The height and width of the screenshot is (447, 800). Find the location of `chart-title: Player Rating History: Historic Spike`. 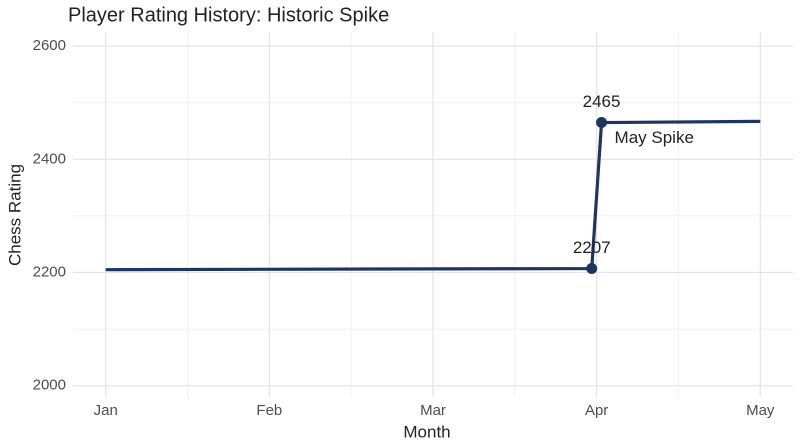

chart-title: Player Rating History: Historic Spike is located at coordinates (228, 15).